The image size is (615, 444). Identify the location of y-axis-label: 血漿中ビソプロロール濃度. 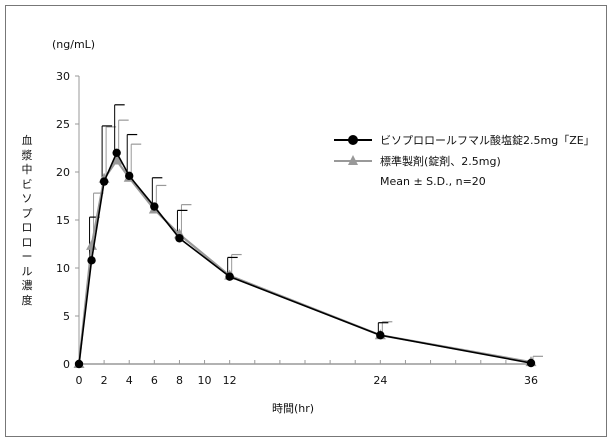
(27, 220).